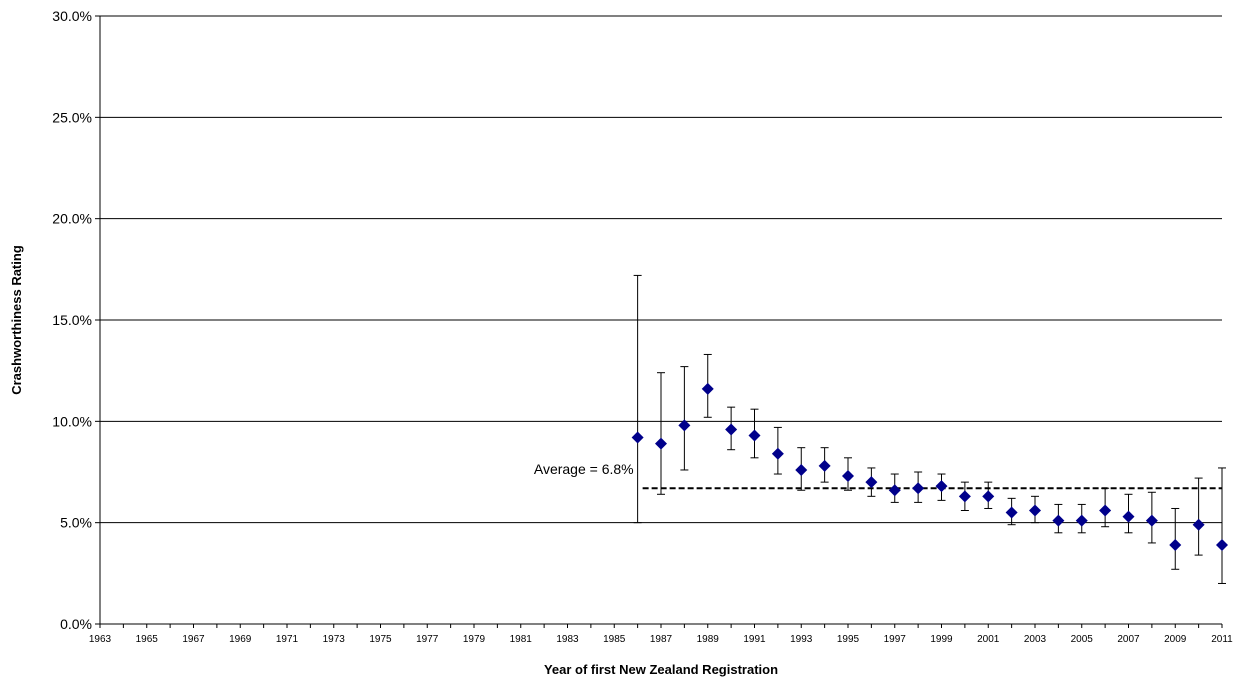  I want to click on average-line-group: Average = 6.8%, so click(878, 475).